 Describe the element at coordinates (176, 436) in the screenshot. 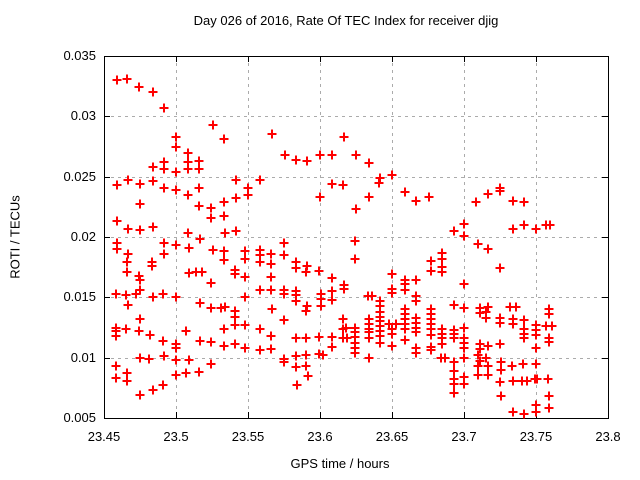

I see `x-tick-label: 23.5` at that location.